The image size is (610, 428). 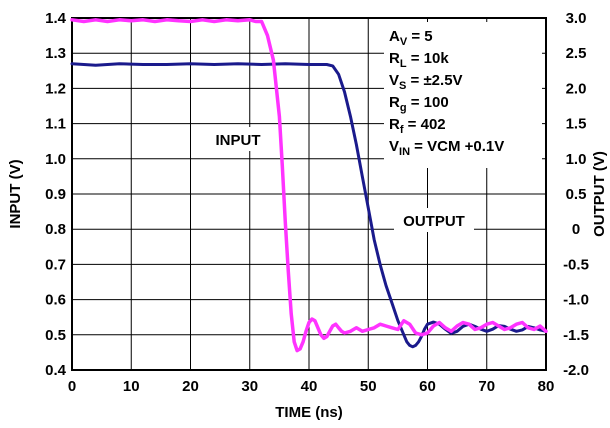 What do you see at coordinates (546, 386) in the screenshot?
I see `x-tick-label: 80` at bounding box center [546, 386].